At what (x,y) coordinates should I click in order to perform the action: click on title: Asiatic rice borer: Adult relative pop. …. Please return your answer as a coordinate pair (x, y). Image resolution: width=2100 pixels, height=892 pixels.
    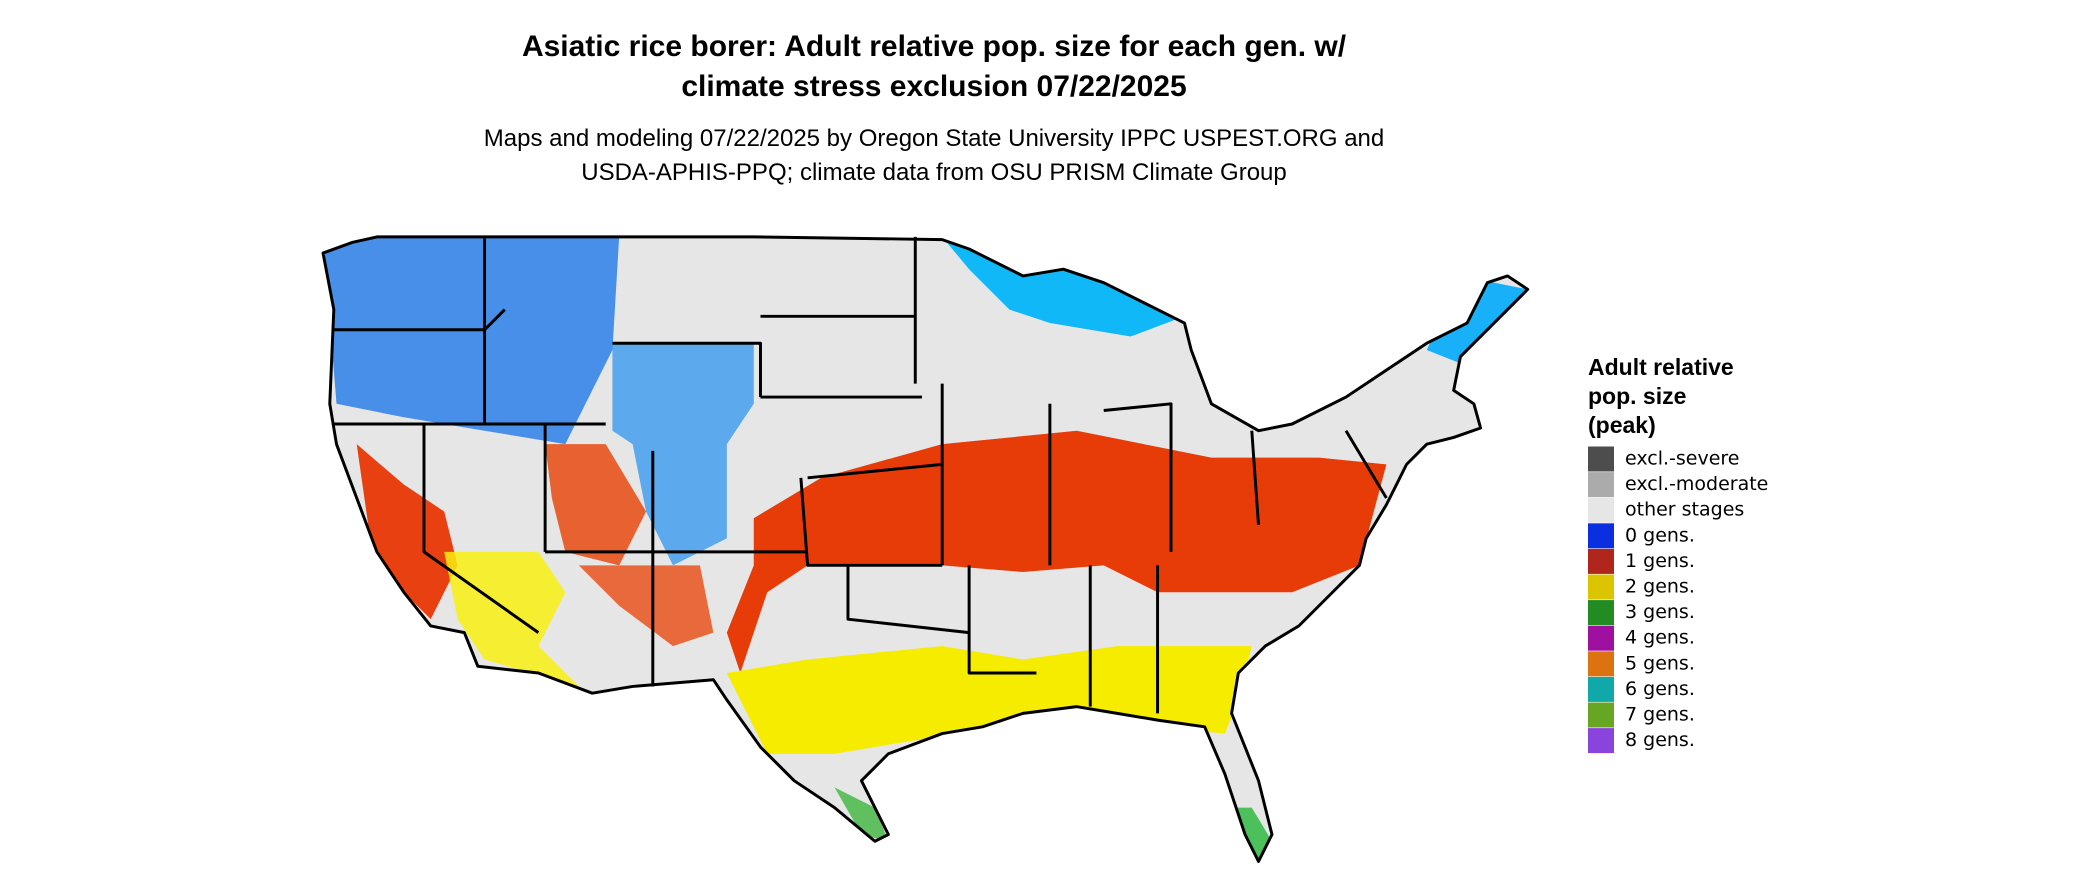
    Looking at the image, I should click on (934, 46).